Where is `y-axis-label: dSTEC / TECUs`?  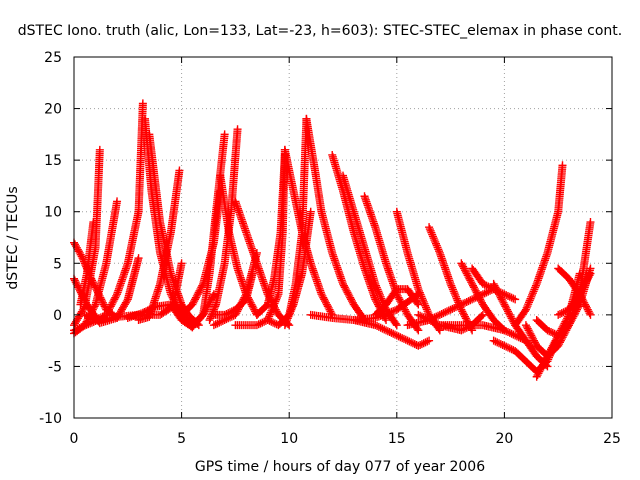 y-axis-label: dSTEC / TECUs is located at coordinates (13, 237).